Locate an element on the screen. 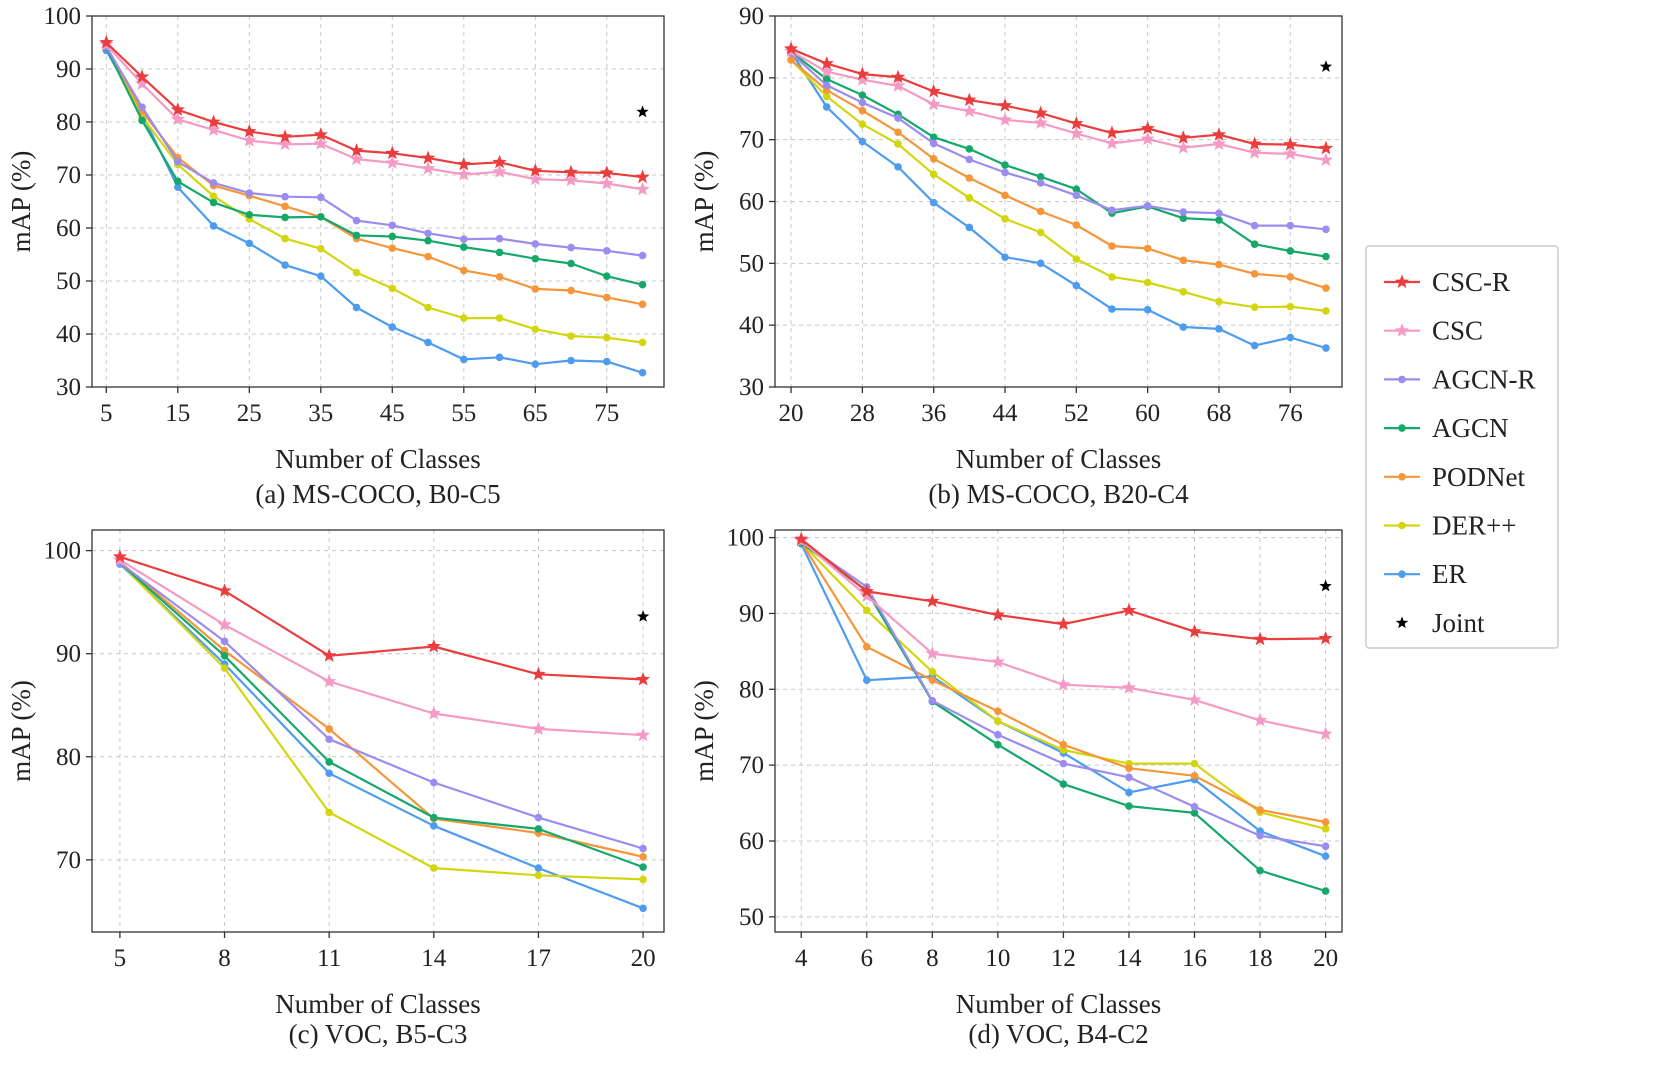  chart-d-xtick-5: 14 is located at coordinates (1129, 958).